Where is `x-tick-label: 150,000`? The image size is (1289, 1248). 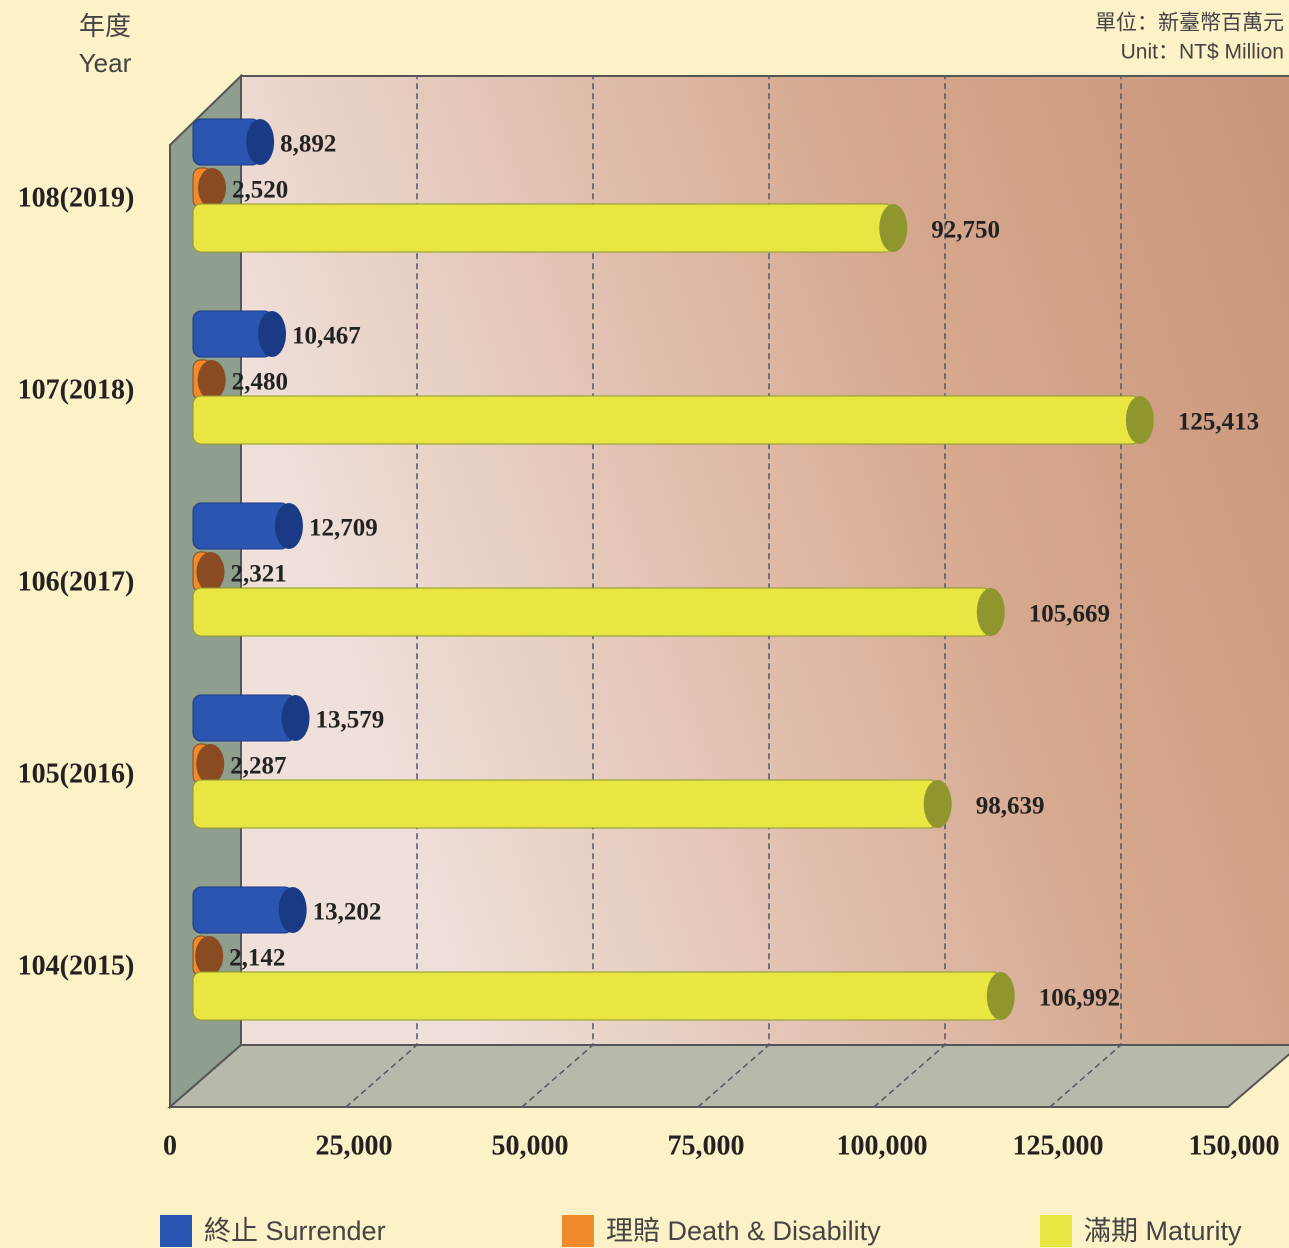
x-tick-label: 150,000 is located at coordinates (1234, 1145).